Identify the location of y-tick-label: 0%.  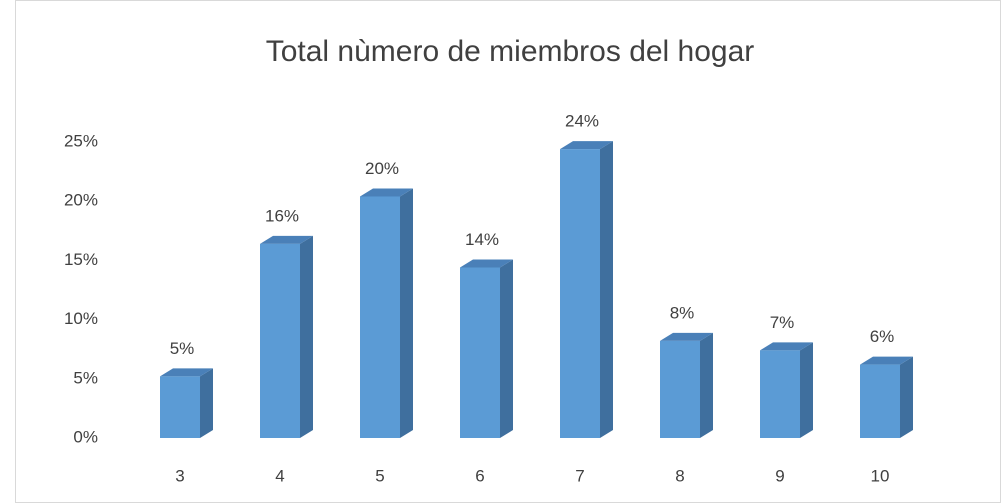
(85, 436).